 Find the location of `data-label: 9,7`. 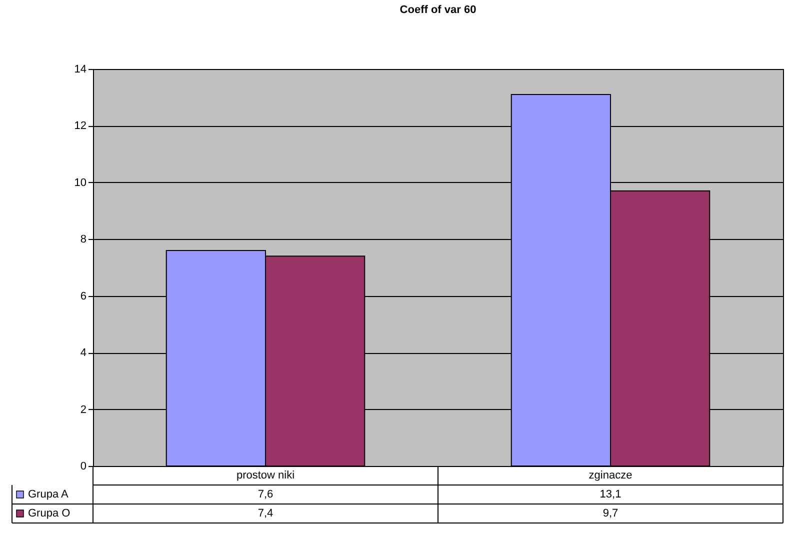

data-label: 9,7 is located at coordinates (610, 514).